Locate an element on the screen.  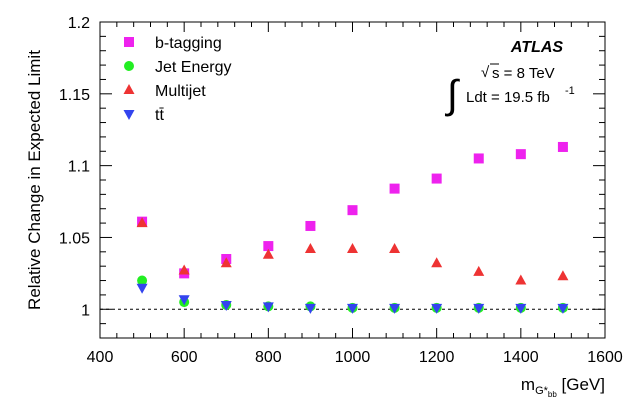
legend-entry: Multijet is located at coordinates (164, 91).